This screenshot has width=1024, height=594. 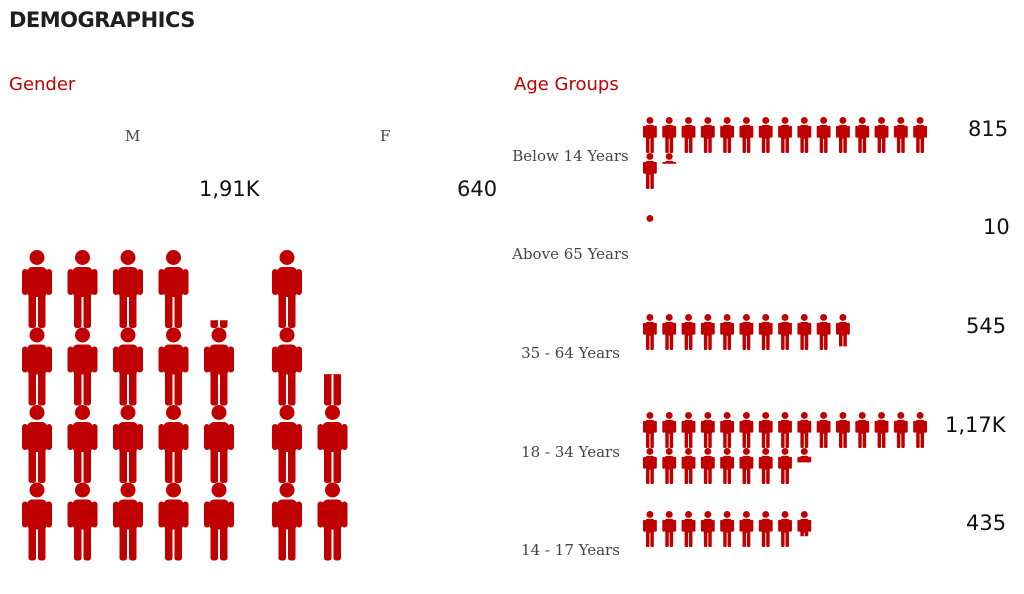 What do you see at coordinates (986, 523) in the screenshot?
I see `age-total-14-17: 435` at bounding box center [986, 523].